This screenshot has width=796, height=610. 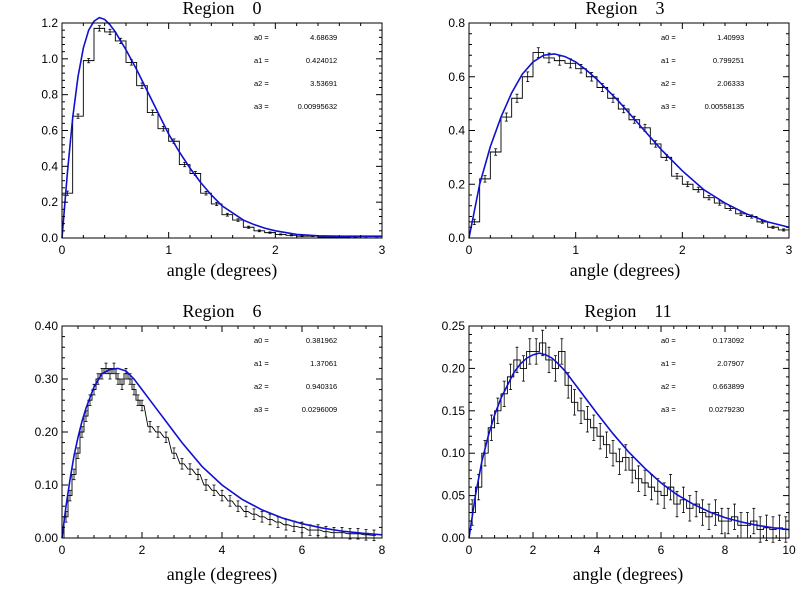 What do you see at coordinates (728, 340) in the screenshot?
I see `param-value: 0.173092` at bounding box center [728, 340].